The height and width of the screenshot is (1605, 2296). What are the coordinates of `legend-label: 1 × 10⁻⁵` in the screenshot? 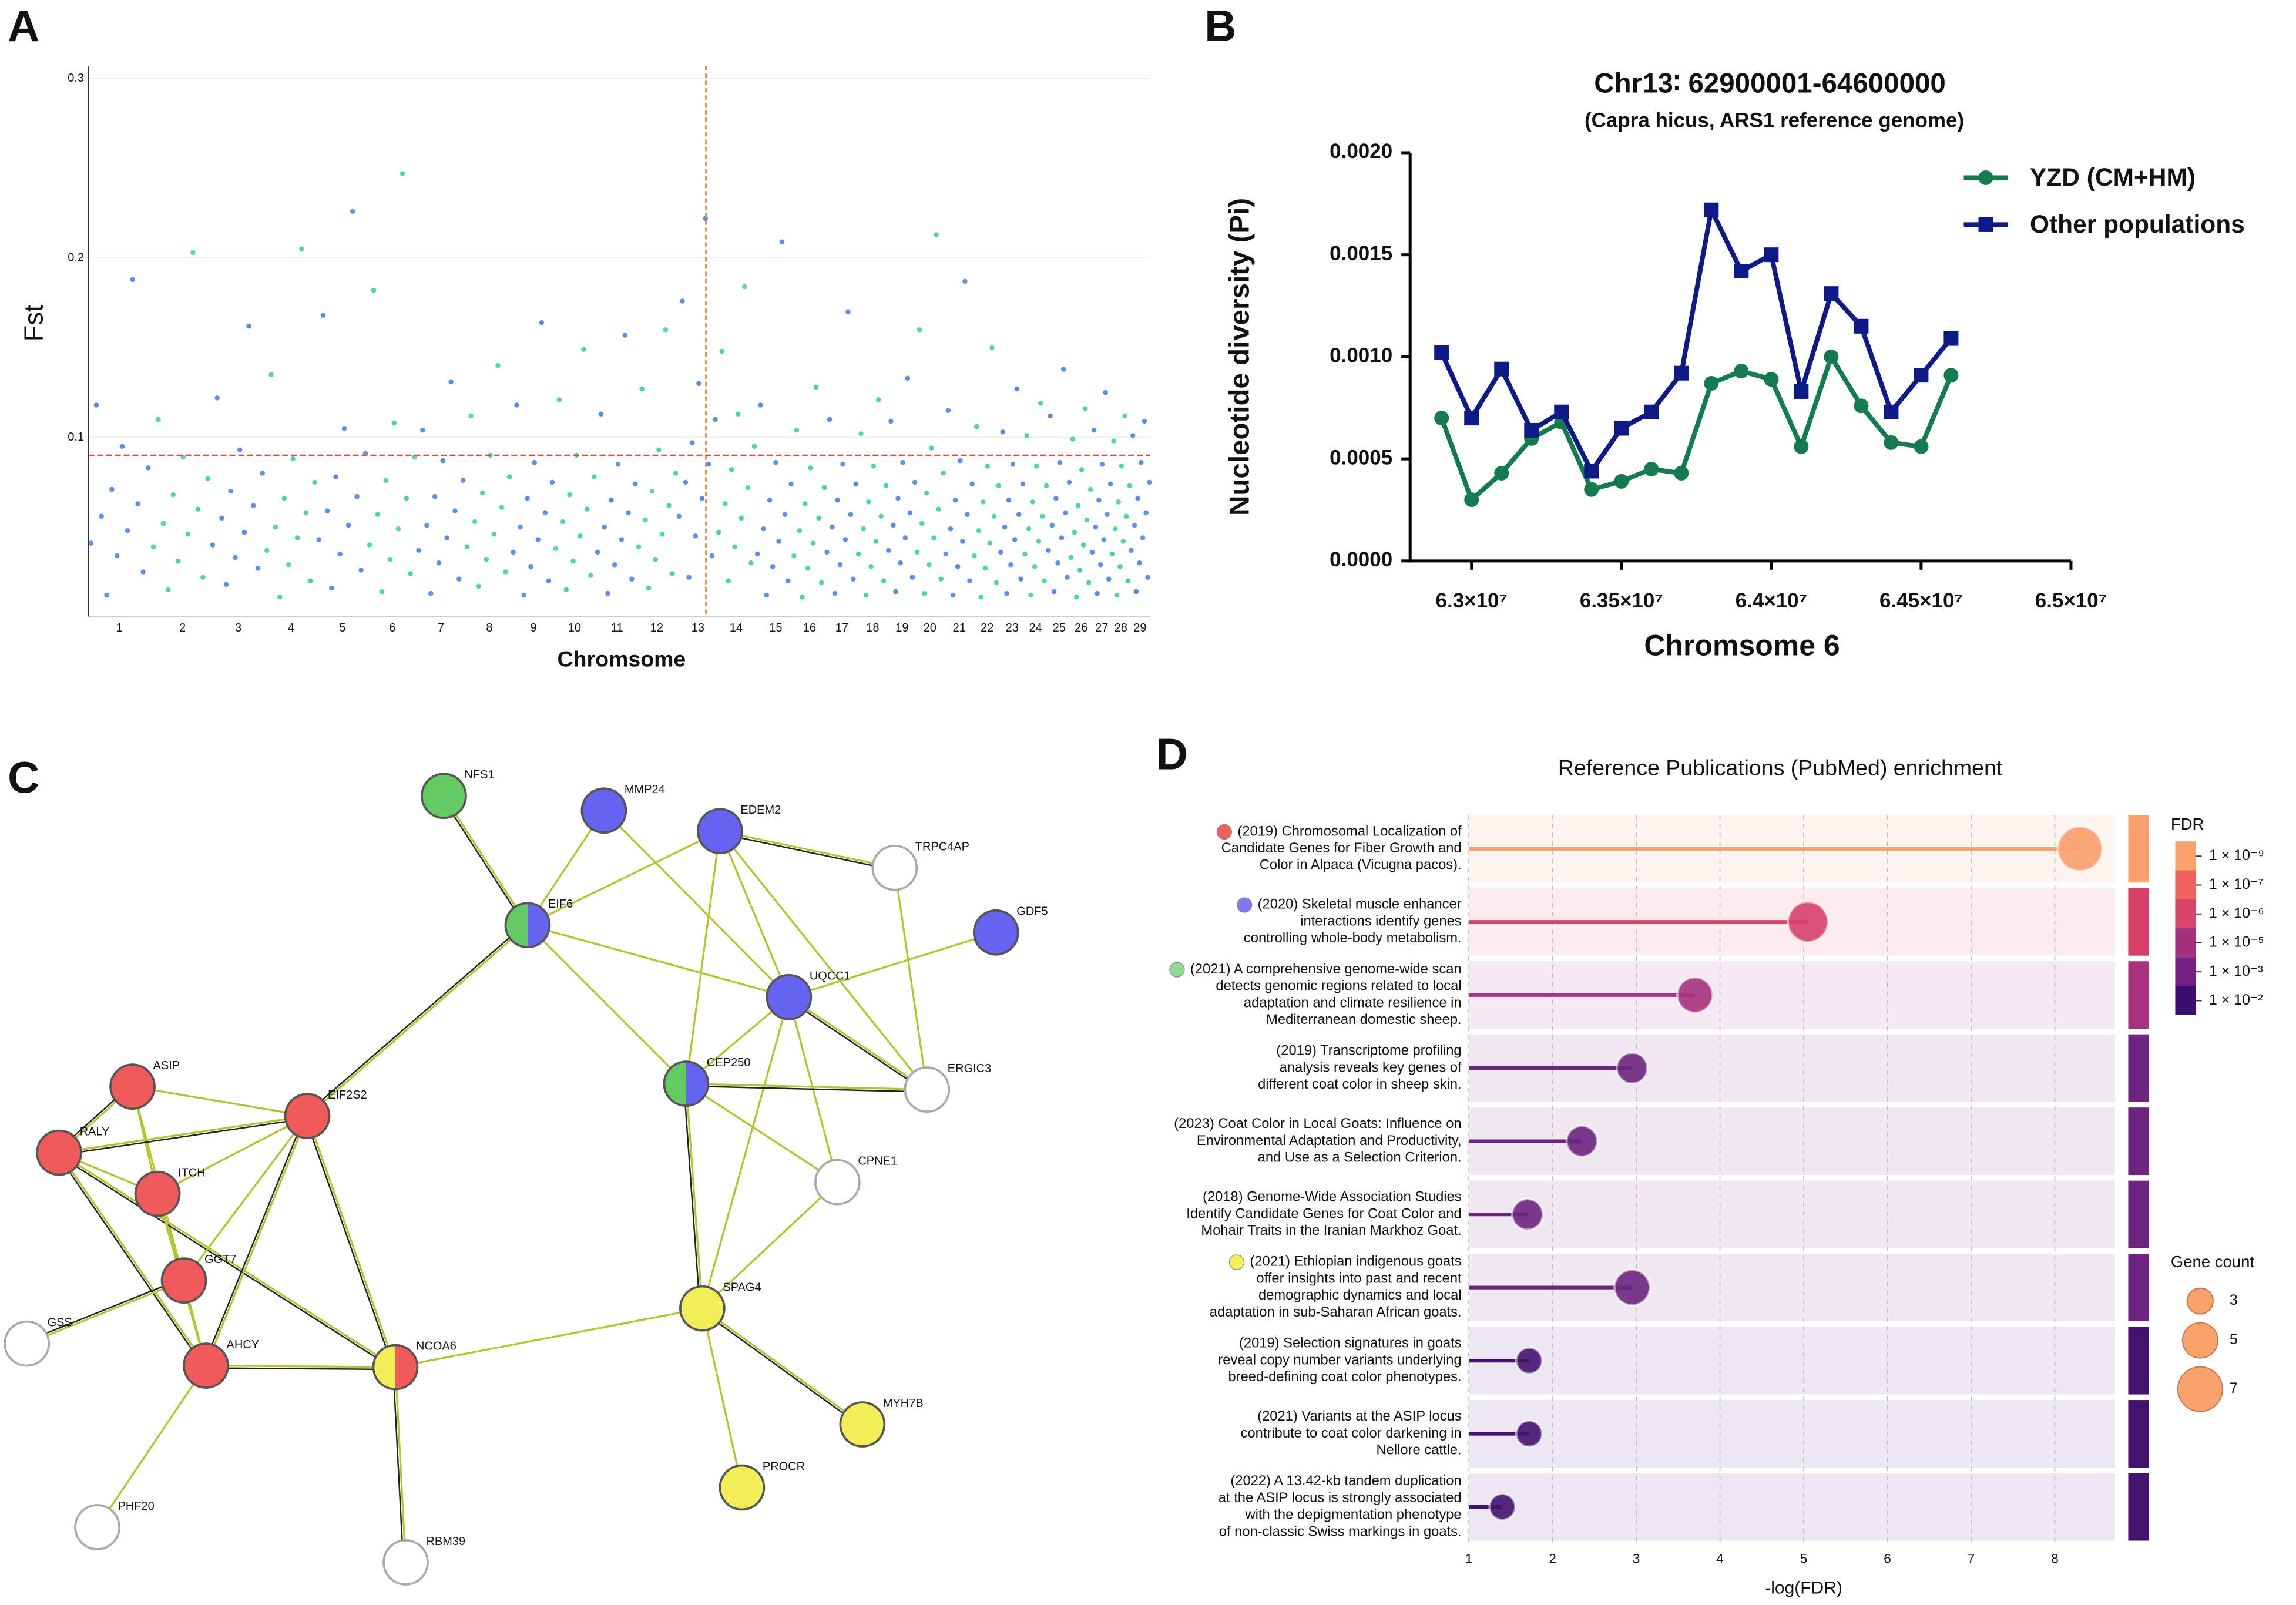 It's located at (2236, 943).